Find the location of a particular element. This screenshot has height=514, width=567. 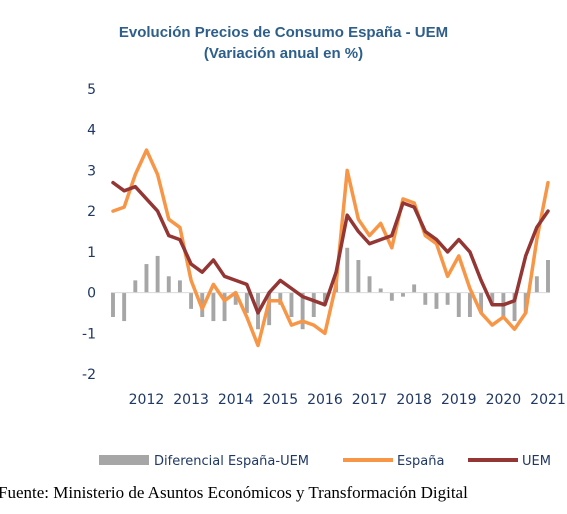

x-tick-label: 2014 is located at coordinates (236, 400).